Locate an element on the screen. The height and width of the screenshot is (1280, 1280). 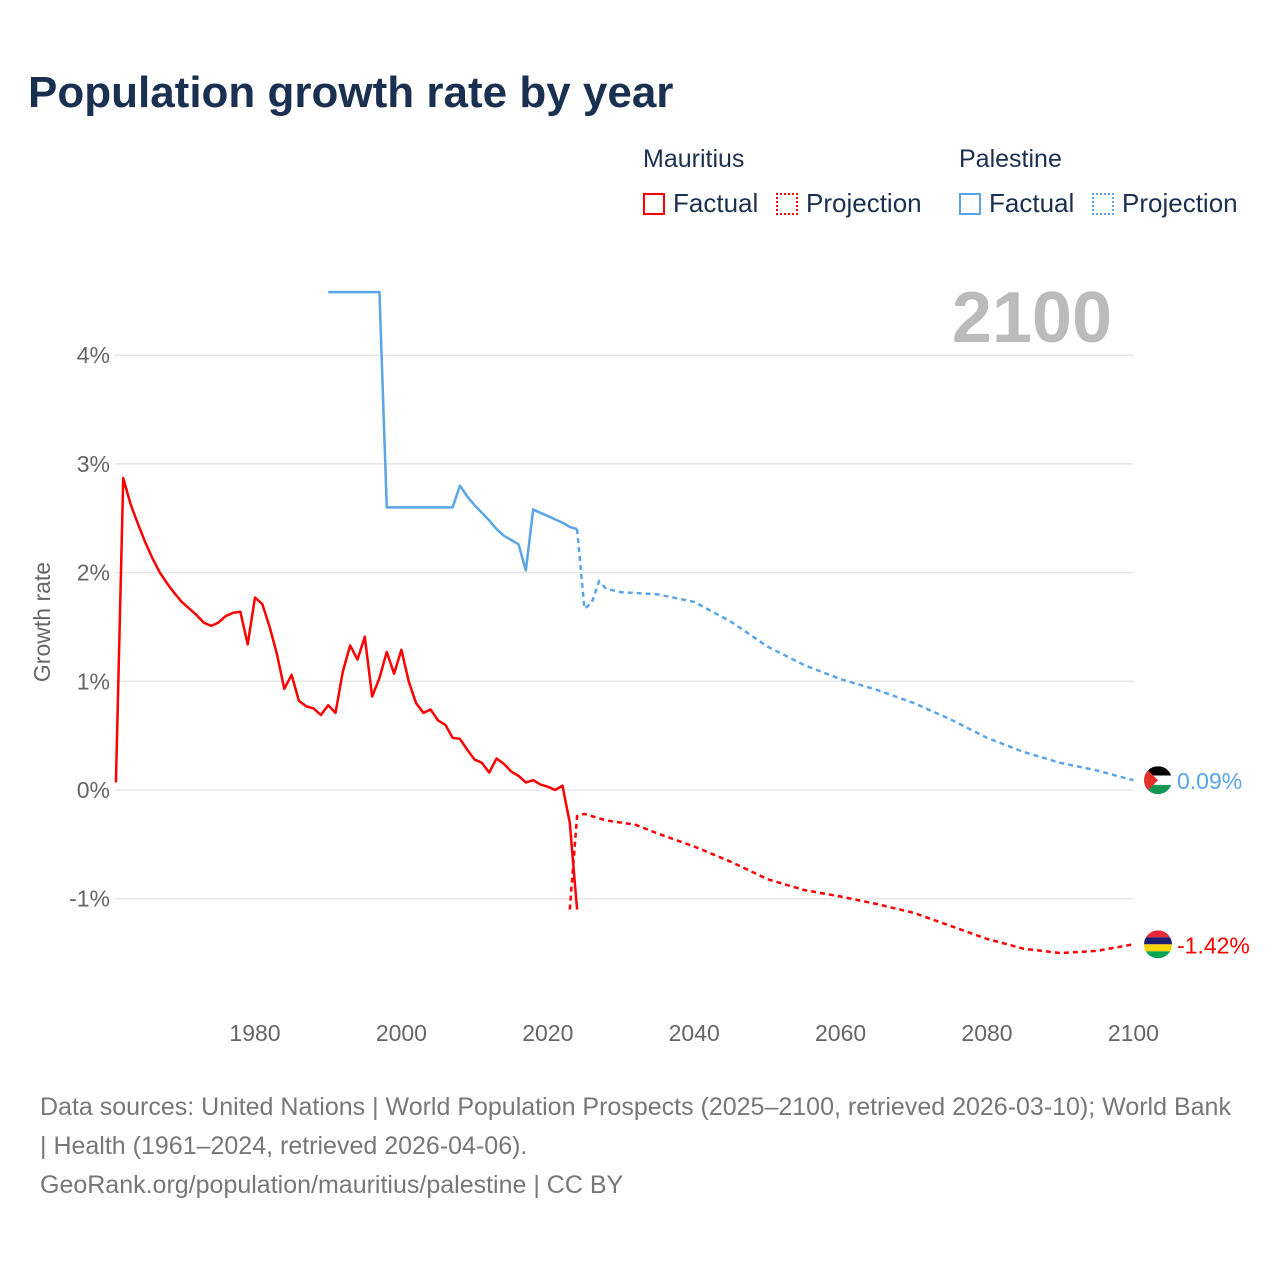
x-tick-label: 2000 is located at coordinates (401, 1033).